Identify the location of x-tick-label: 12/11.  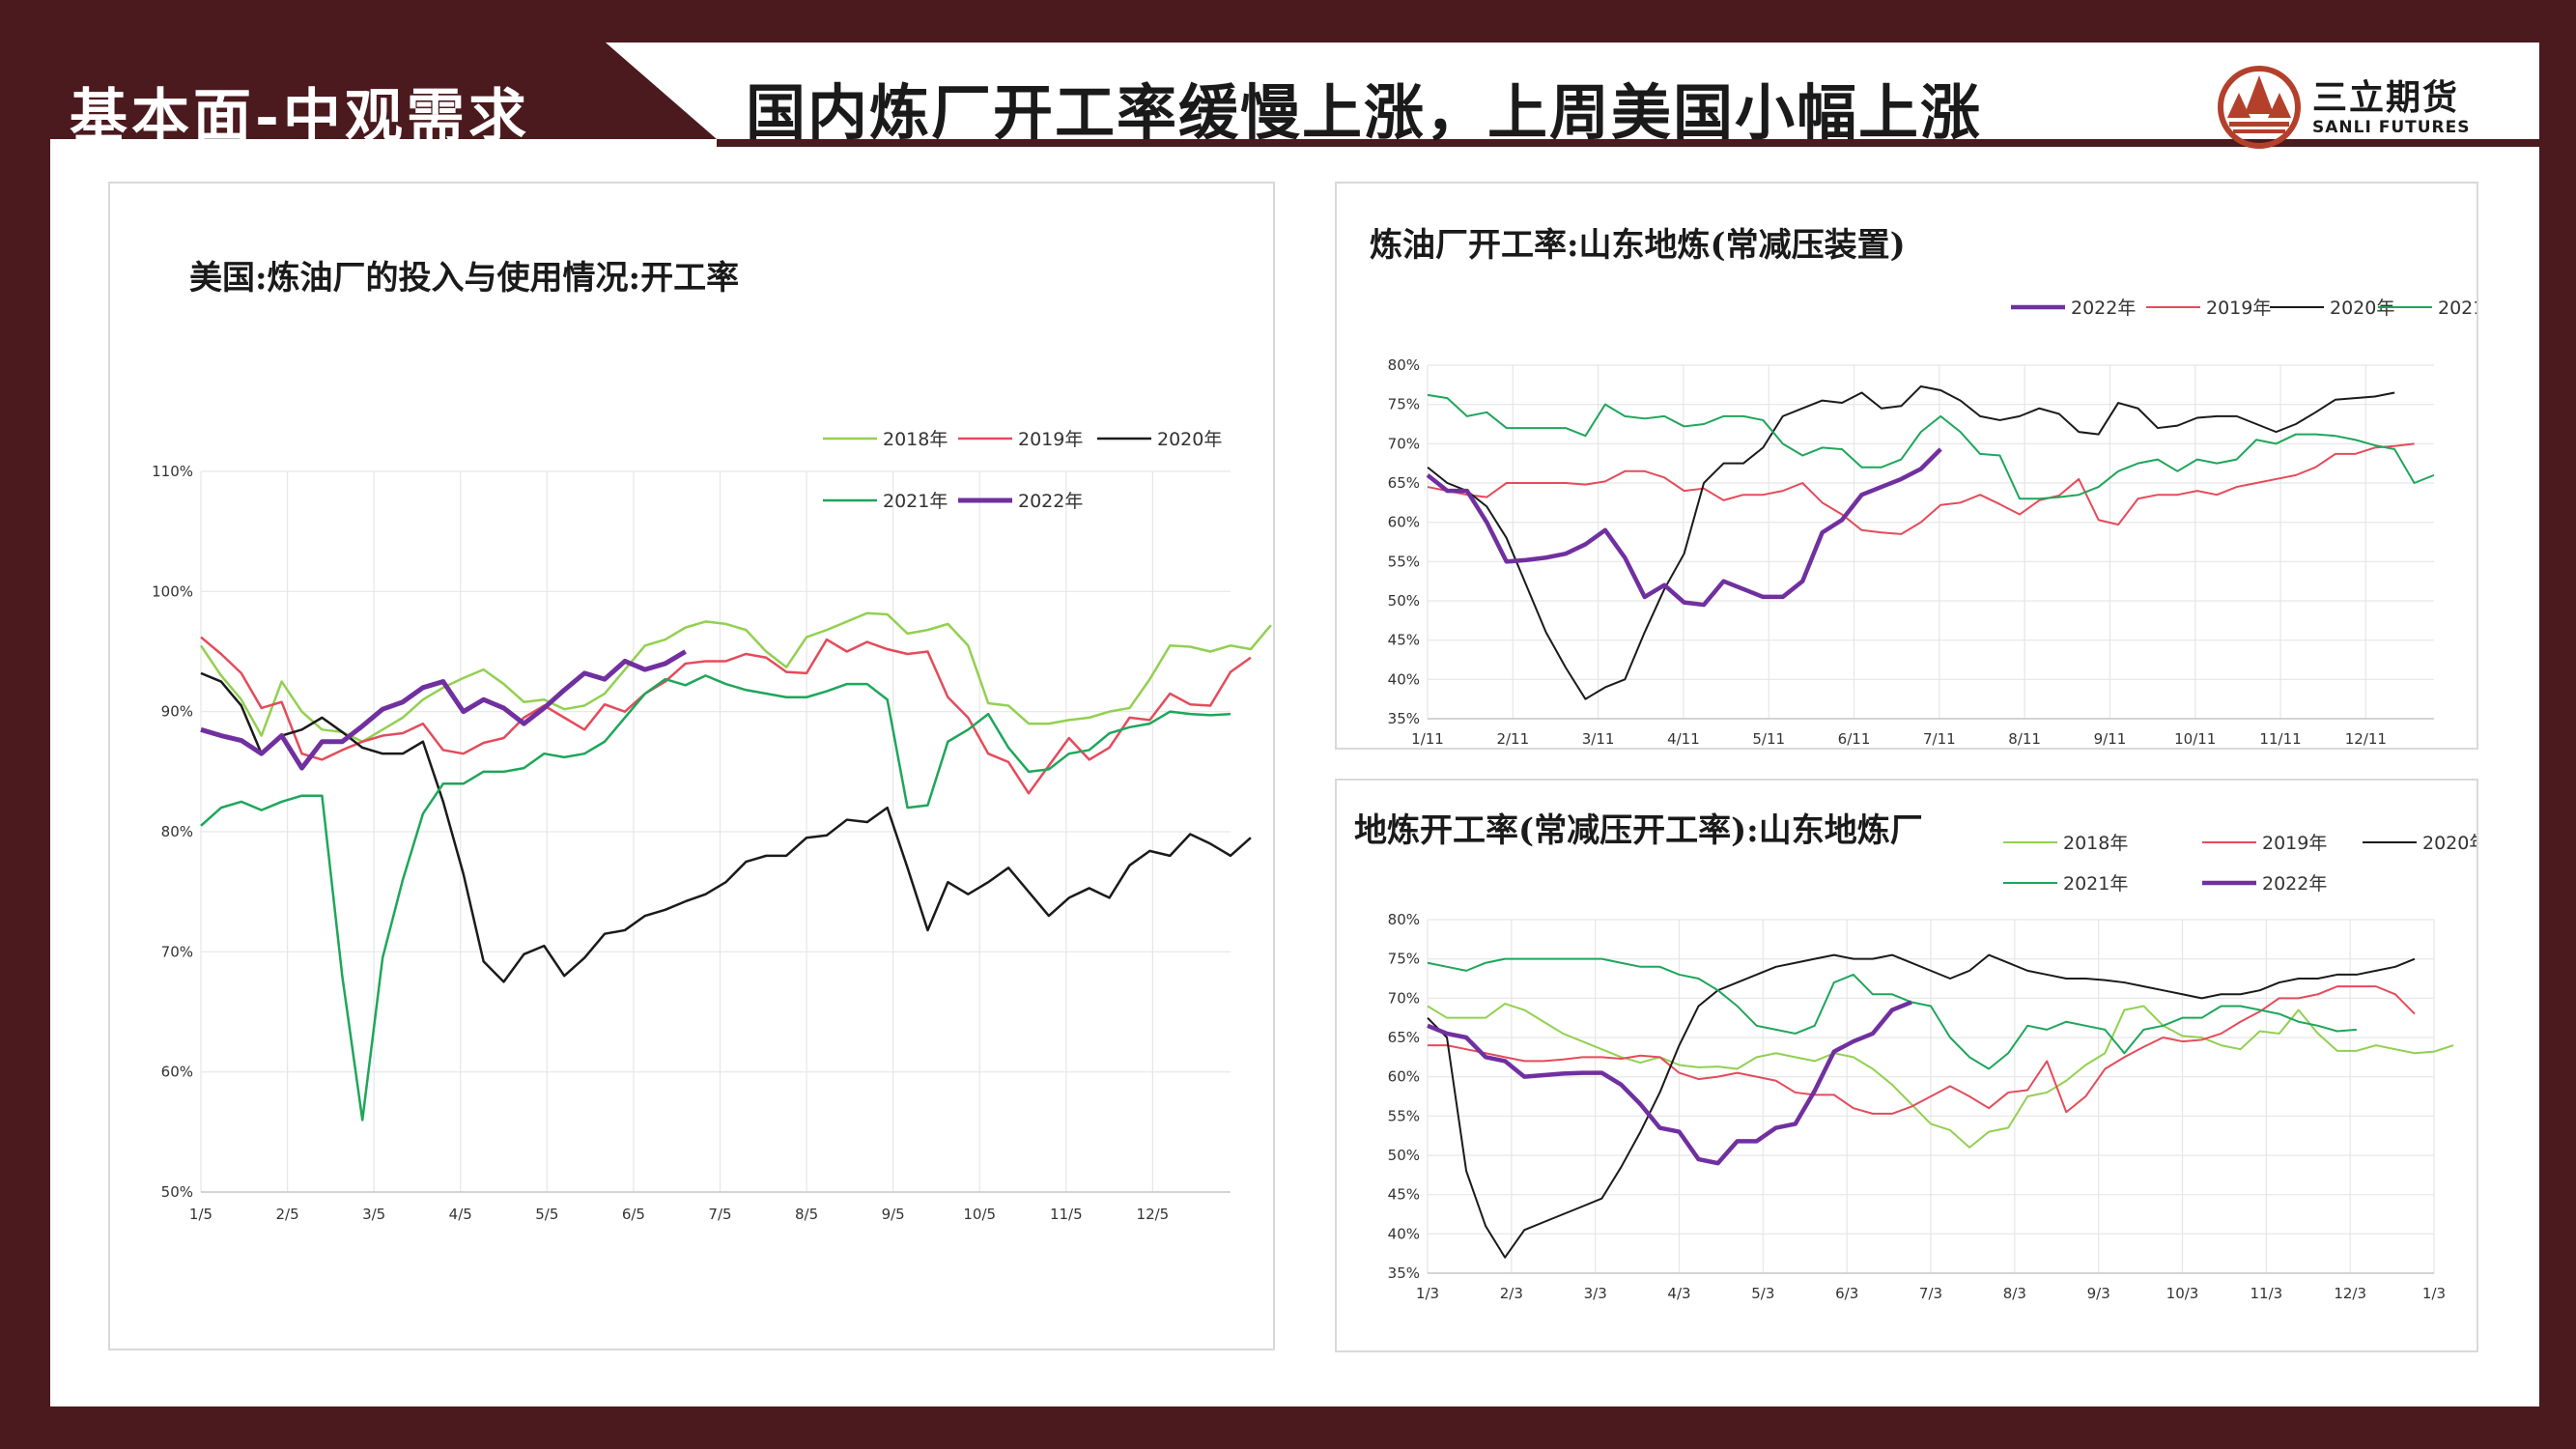
(2366, 739).